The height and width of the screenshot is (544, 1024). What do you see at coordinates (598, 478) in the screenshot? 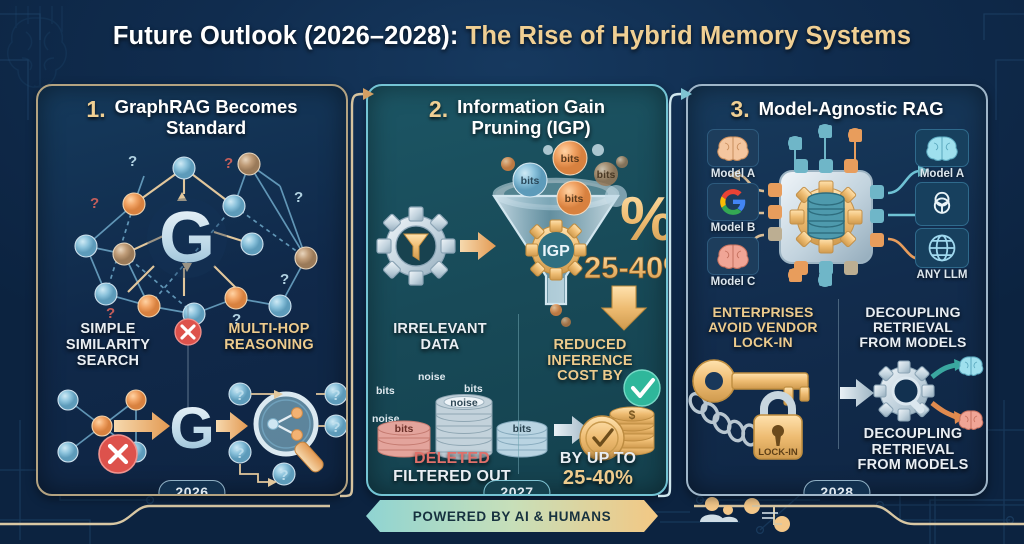
I see `panel2-range-label: 25-40%` at bounding box center [598, 478].